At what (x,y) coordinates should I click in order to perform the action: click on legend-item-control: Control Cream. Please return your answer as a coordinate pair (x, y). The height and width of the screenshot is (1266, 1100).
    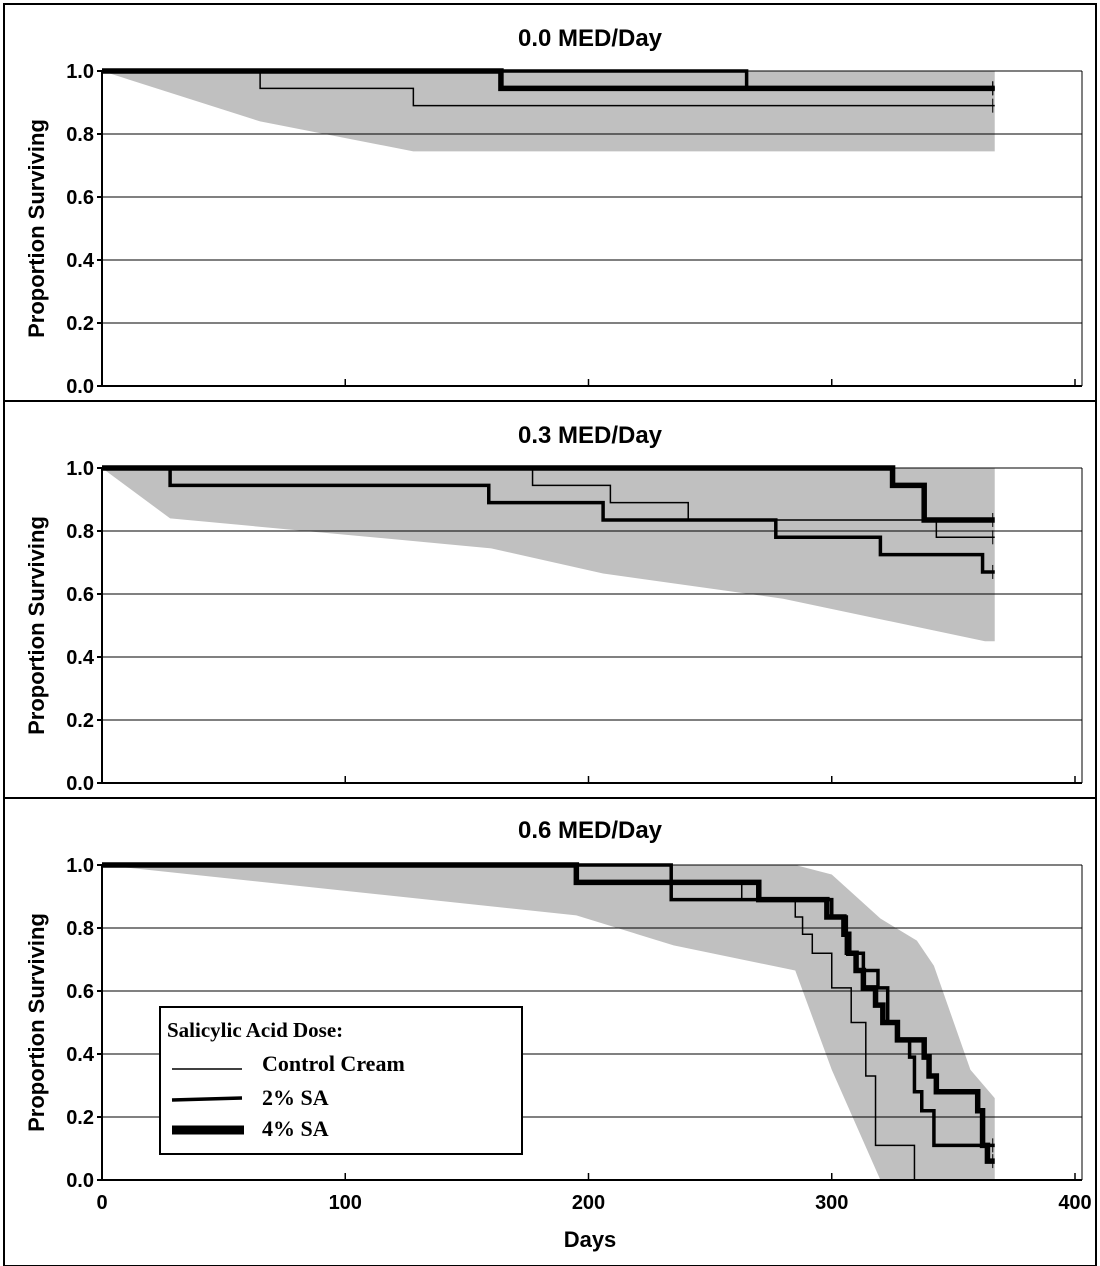
    Looking at the image, I should click on (333, 1063).